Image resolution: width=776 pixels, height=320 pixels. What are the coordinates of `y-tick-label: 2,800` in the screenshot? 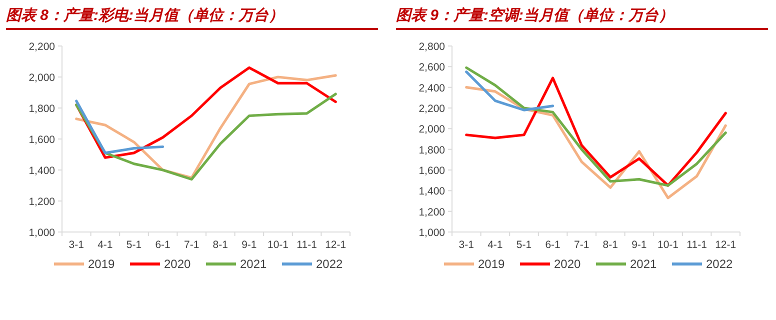 It's located at (432, 47).